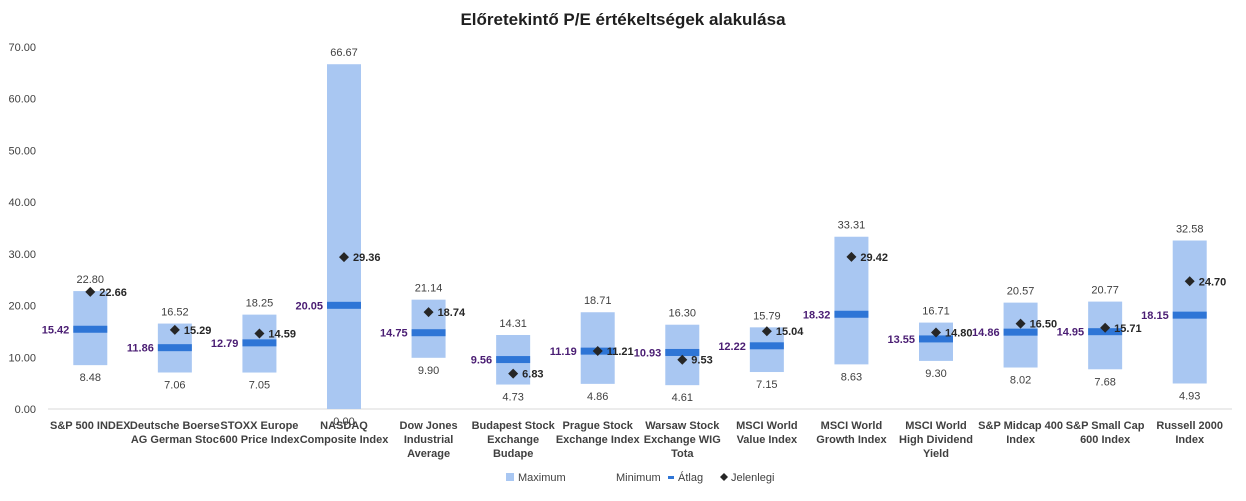 The image size is (1246, 501). I want to click on current-label: 18.74, so click(452, 313).